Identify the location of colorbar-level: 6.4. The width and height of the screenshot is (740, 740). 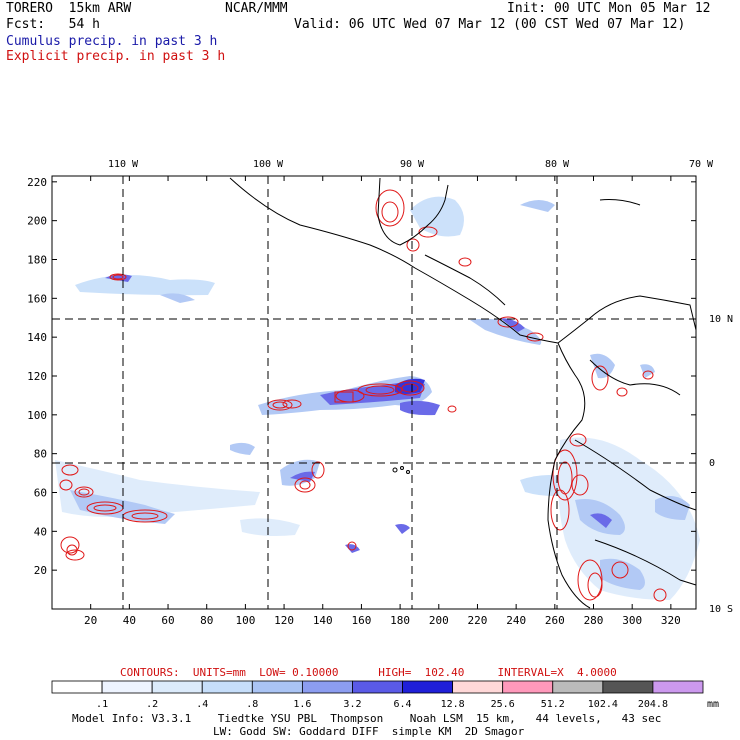
(403, 704).